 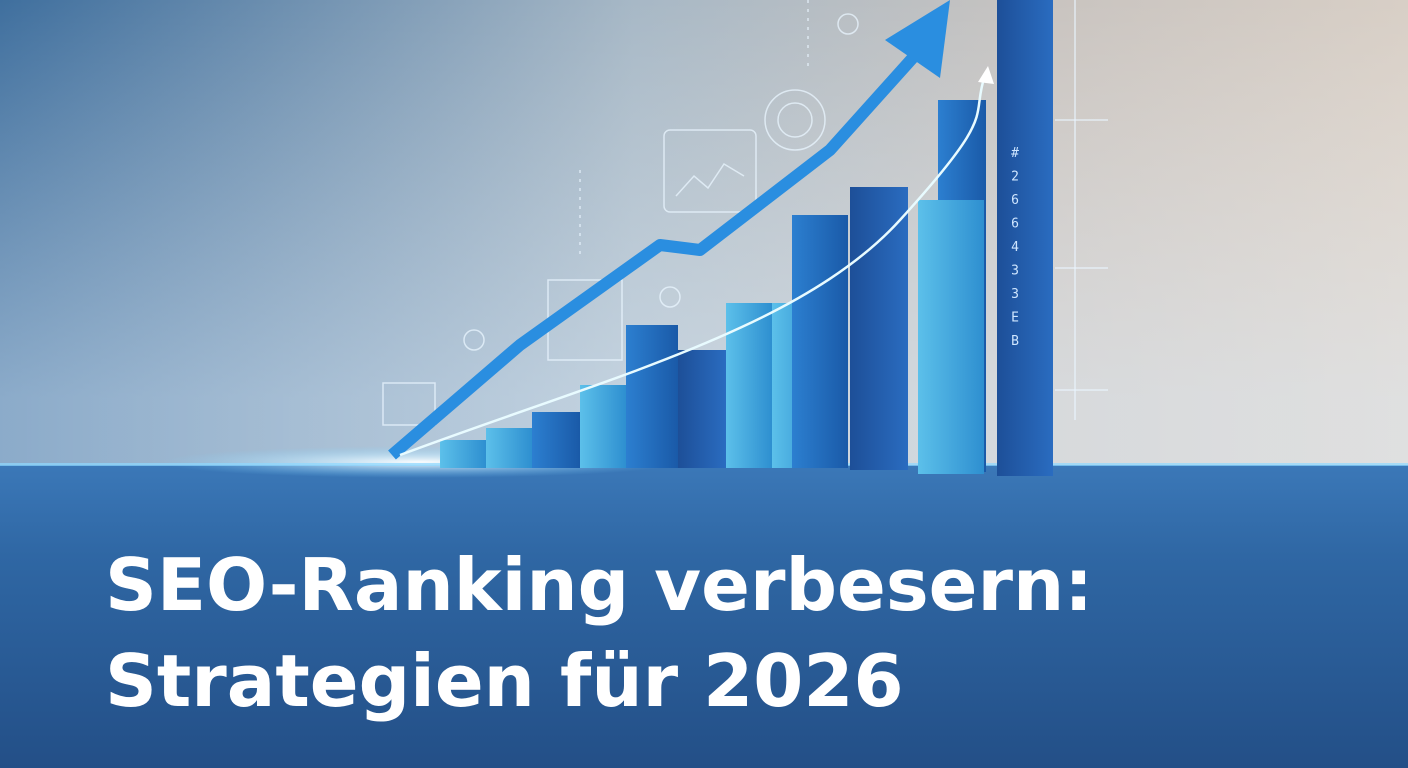 What do you see at coordinates (1015, 153) in the screenshot?
I see `sidebar-glyph: #` at bounding box center [1015, 153].